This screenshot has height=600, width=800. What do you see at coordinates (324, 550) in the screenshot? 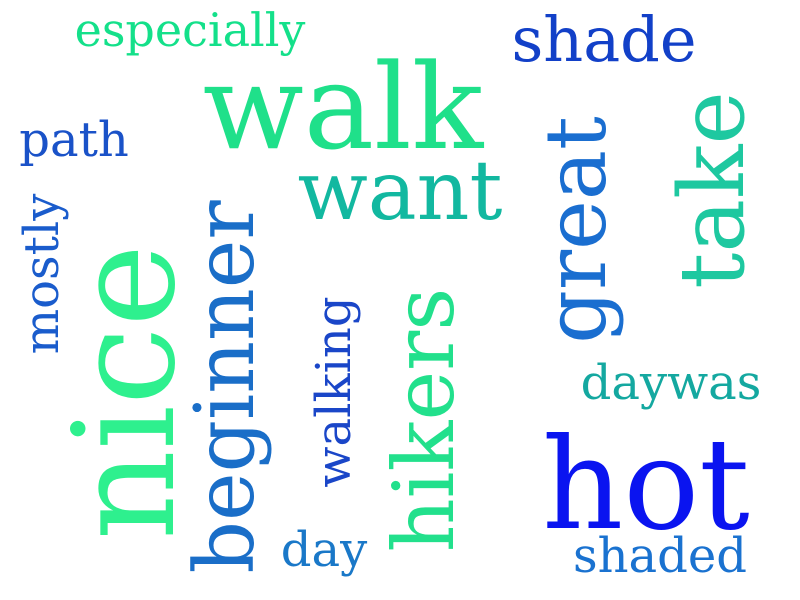
I see `word-day: day` at bounding box center [324, 550].